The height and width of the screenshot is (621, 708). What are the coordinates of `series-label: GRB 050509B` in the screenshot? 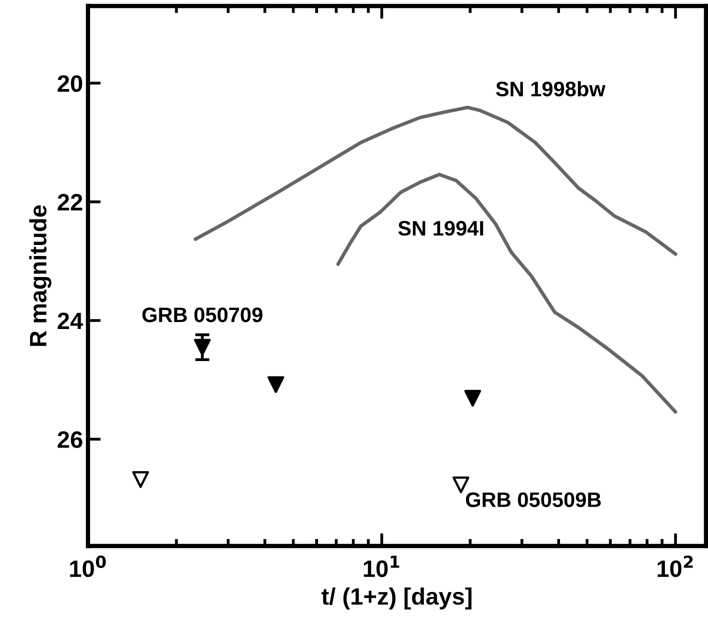 It's located at (533, 500).